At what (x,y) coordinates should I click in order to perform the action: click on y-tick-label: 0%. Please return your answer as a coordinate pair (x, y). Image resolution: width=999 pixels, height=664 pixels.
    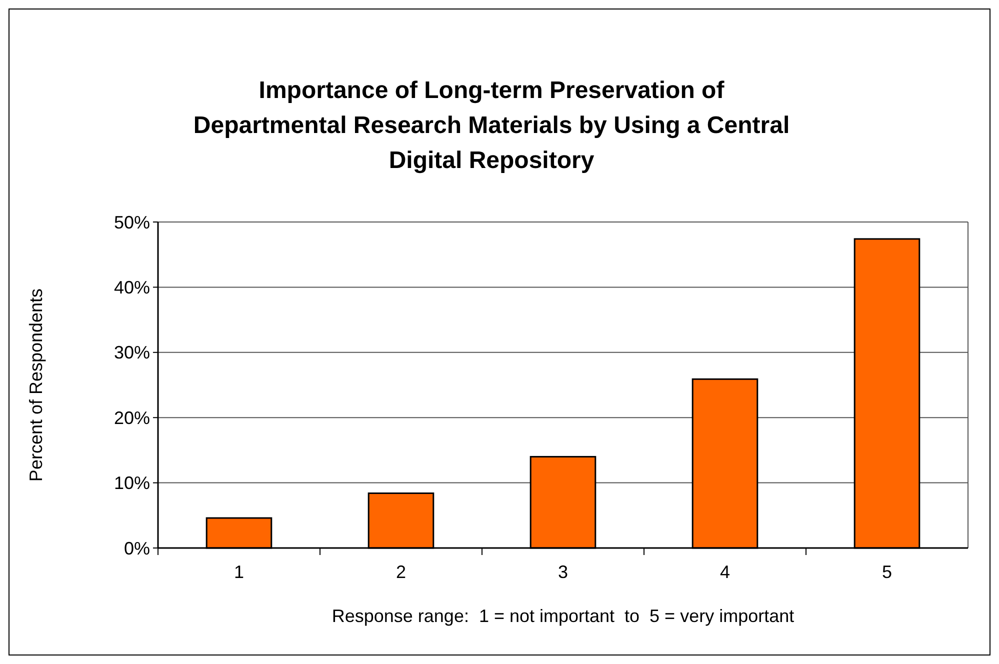
    Looking at the image, I should click on (137, 548).